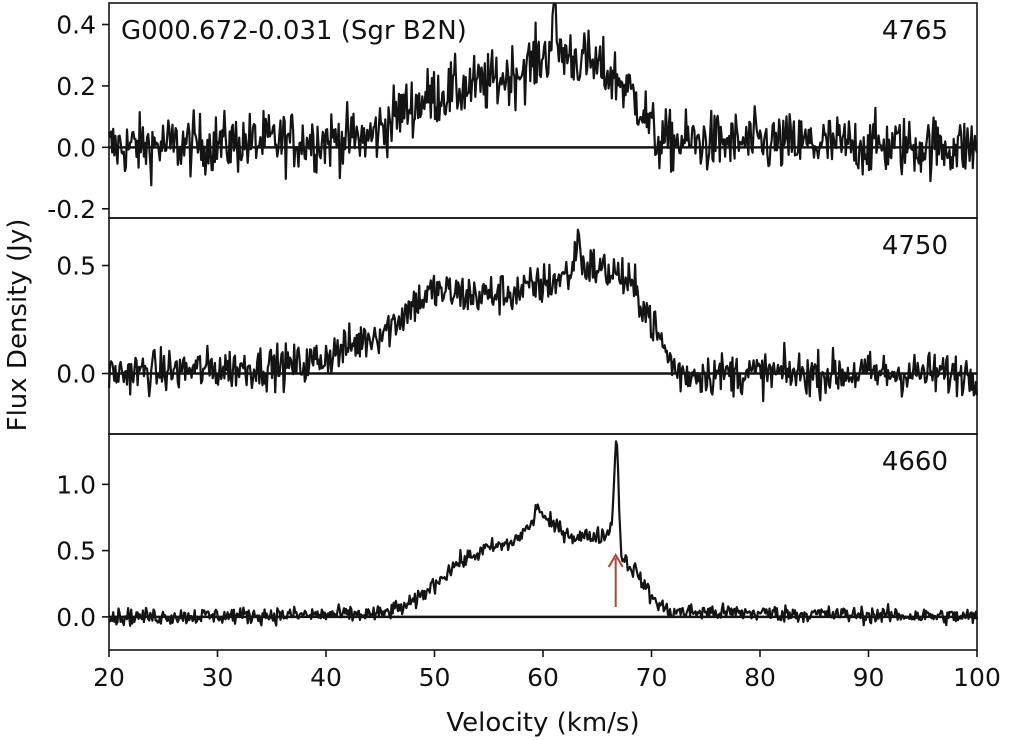  I want to click on x-tick-label: 70, so click(652, 677).